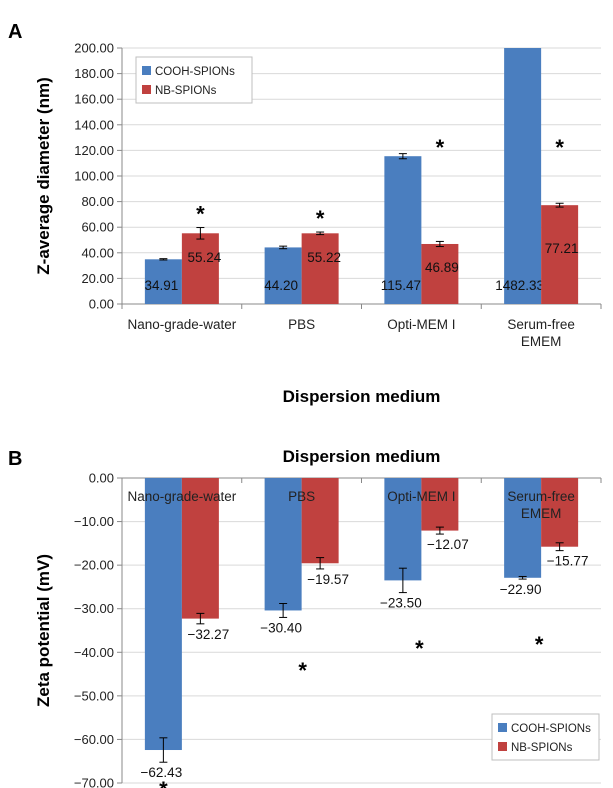 The height and width of the screenshot is (788, 613). Describe the element at coordinates (97, 278) in the screenshot. I see `y-tick-label: 20.00` at that location.